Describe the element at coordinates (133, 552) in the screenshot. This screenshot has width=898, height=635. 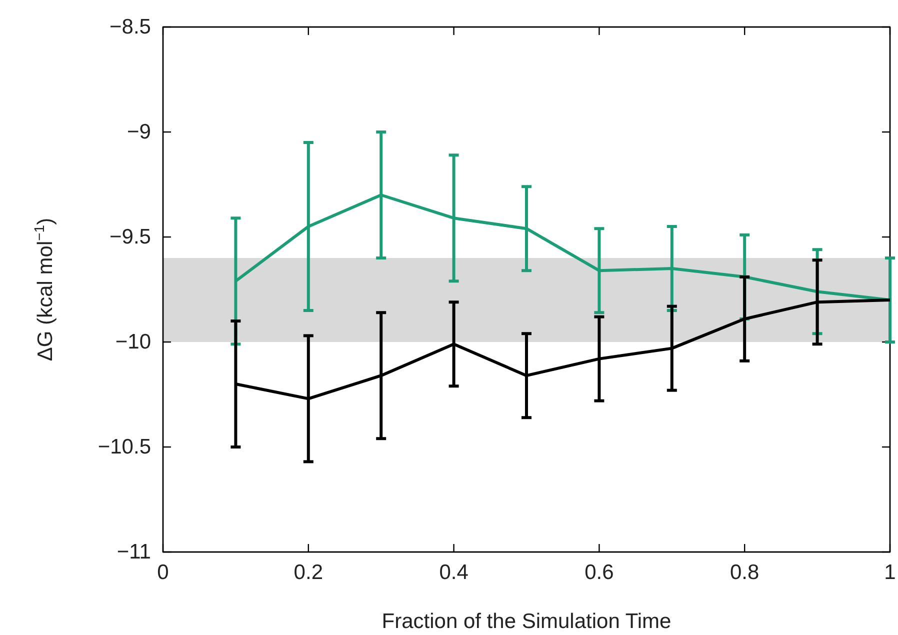
I see `y-tick-label: −11` at that location.